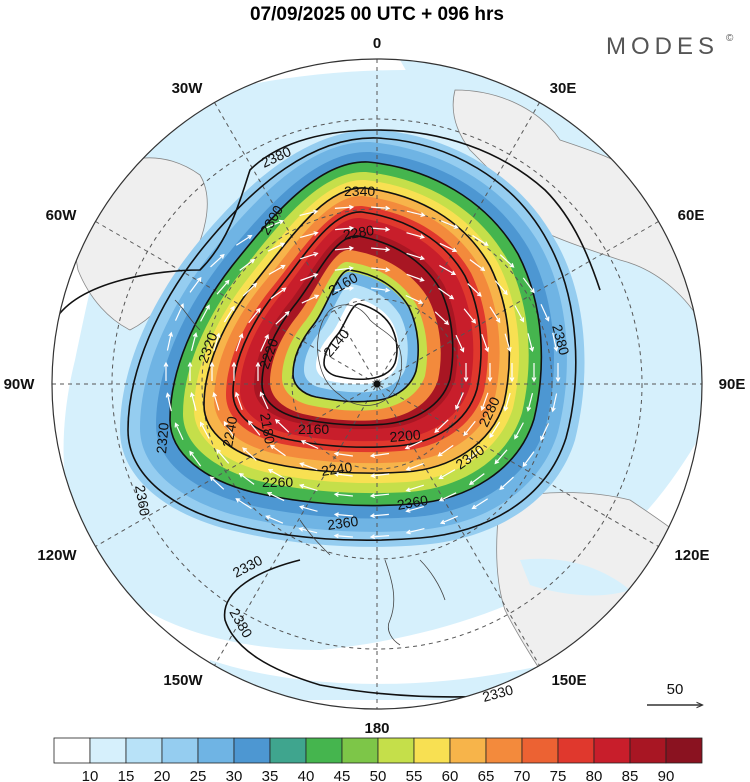 The width and height of the screenshot is (750, 782). I want to click on contour-label: 2330, so click(498, 693).